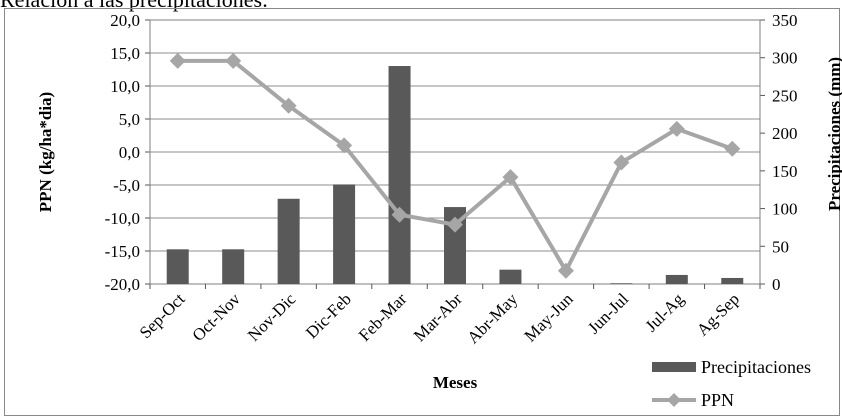  What do you see at coordinates (129, 119) in the screenshot?
I see `y-tick-label: 5,0` at bounding box center [129, 119].